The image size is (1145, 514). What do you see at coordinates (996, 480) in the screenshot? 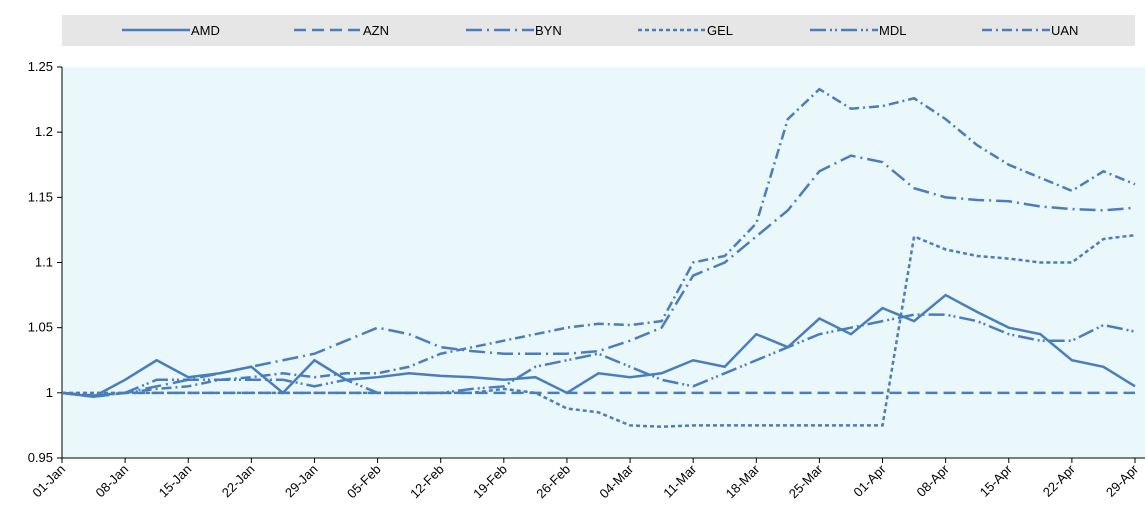
I see `x-tick-label: 15-Apr` at bounding box center [996, 480].